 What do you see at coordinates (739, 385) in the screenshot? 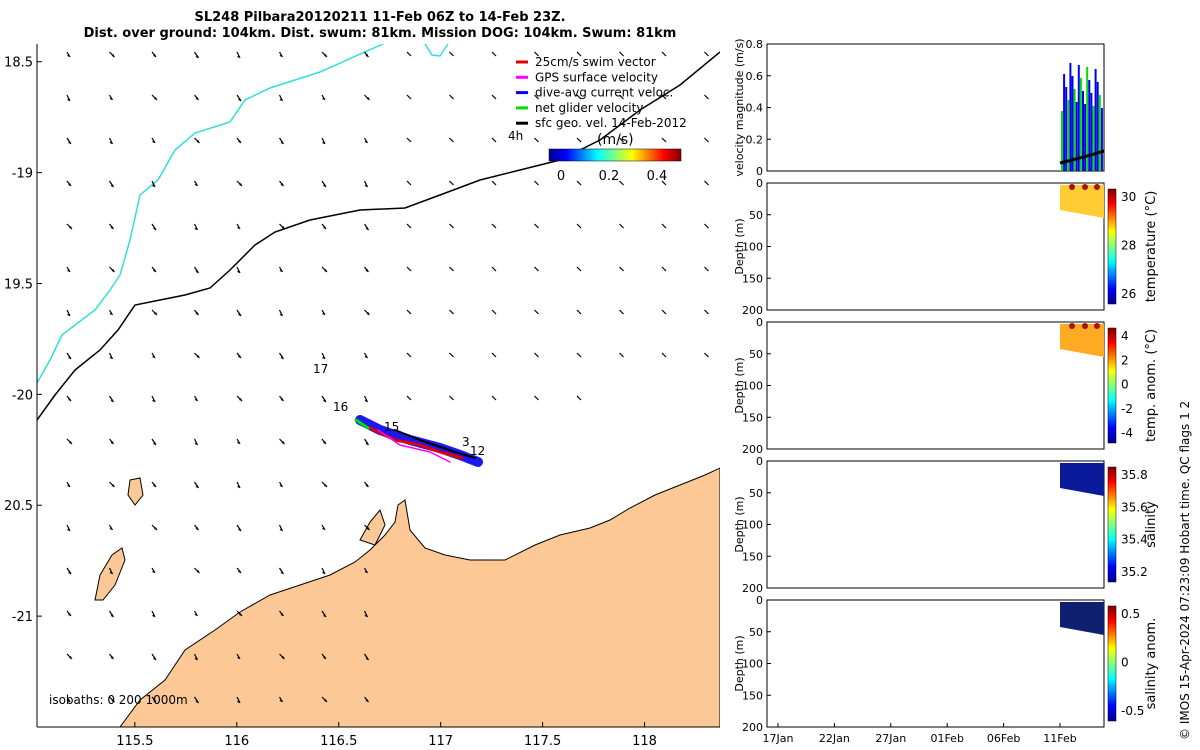
I see `panel-y-label: Depth (m)` at bounding box center [739, 385].